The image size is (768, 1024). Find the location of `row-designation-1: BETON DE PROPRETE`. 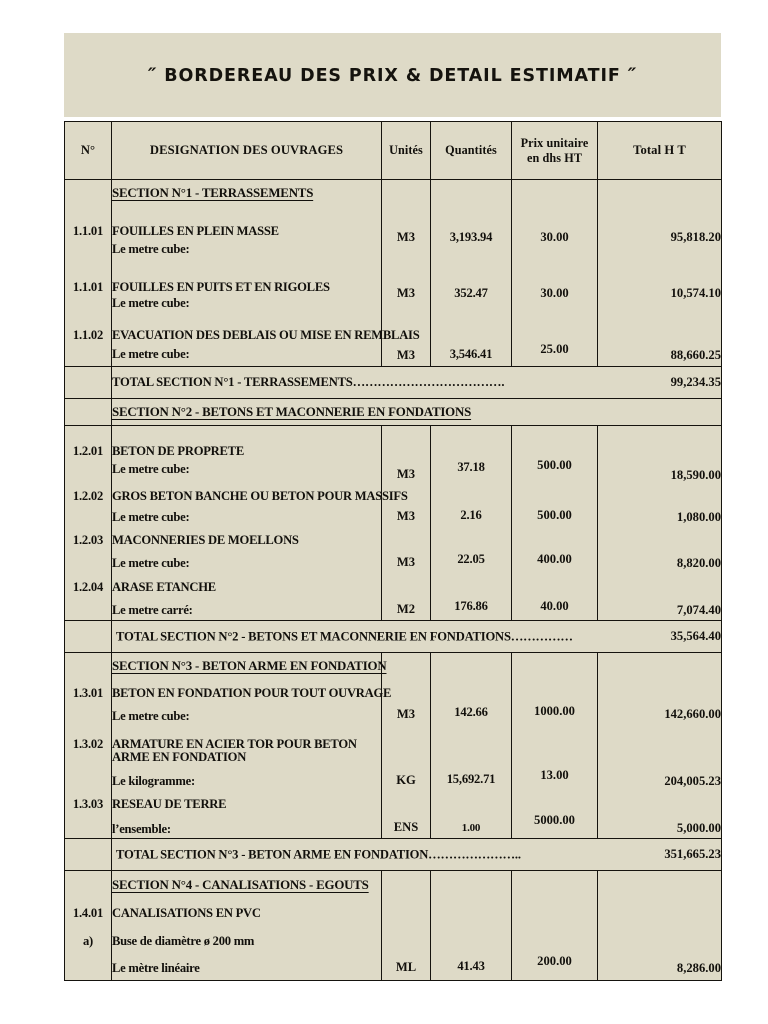

row-designation-1: BETON DE PROPRETE is located at coordinates (178, 451).